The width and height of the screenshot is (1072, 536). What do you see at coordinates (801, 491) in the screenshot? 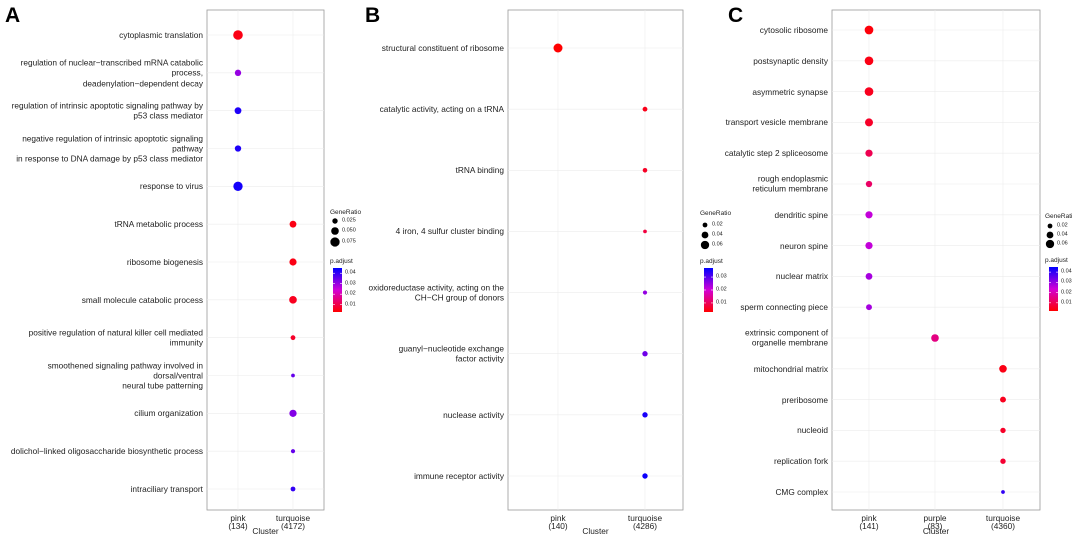
I see `y-tick-label: CMG complex` at bounding box center [801, 491].